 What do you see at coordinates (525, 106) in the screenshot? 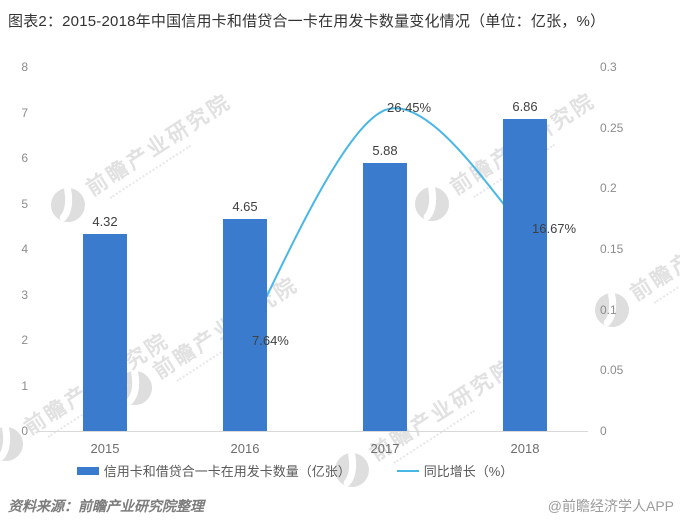
I see `bar-label-2018: 6.86` at bounding box center [525, 106].